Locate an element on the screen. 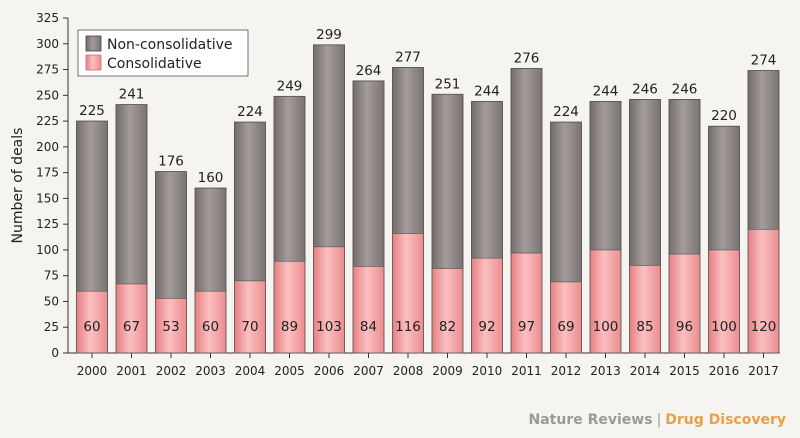 The width and height of the screenshot is (800, 438). total-value-label: 299 is located at coordinates (329, 35).